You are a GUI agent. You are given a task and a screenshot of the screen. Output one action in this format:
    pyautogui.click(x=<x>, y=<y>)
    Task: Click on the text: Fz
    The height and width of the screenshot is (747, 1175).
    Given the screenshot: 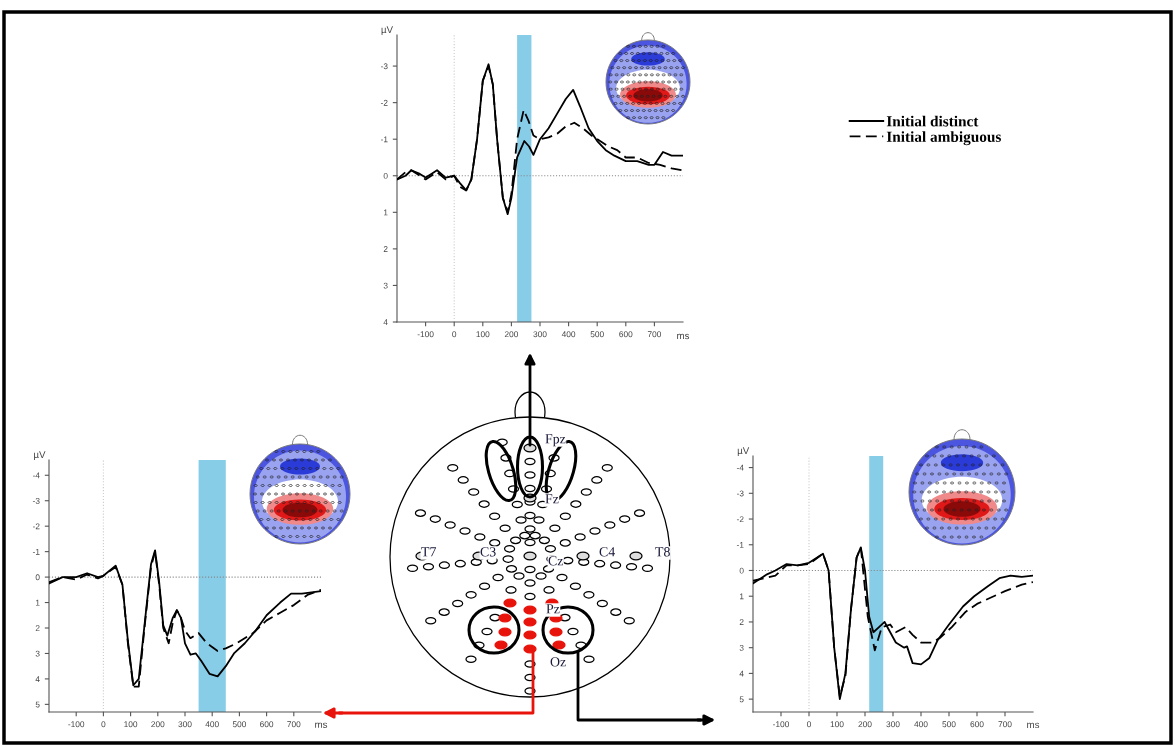 What is the action you would take?
    pyautogui.click(x=552, y=499)
    